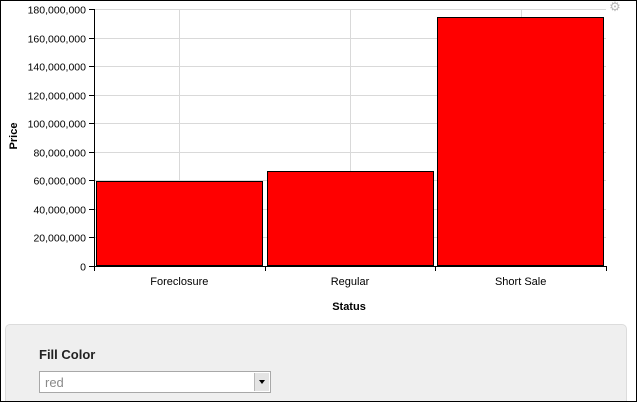  What do you see at coordinates (83, 268) in the screenshot?
I see `y-tick-label: 0` at bounding box center [83, 268].